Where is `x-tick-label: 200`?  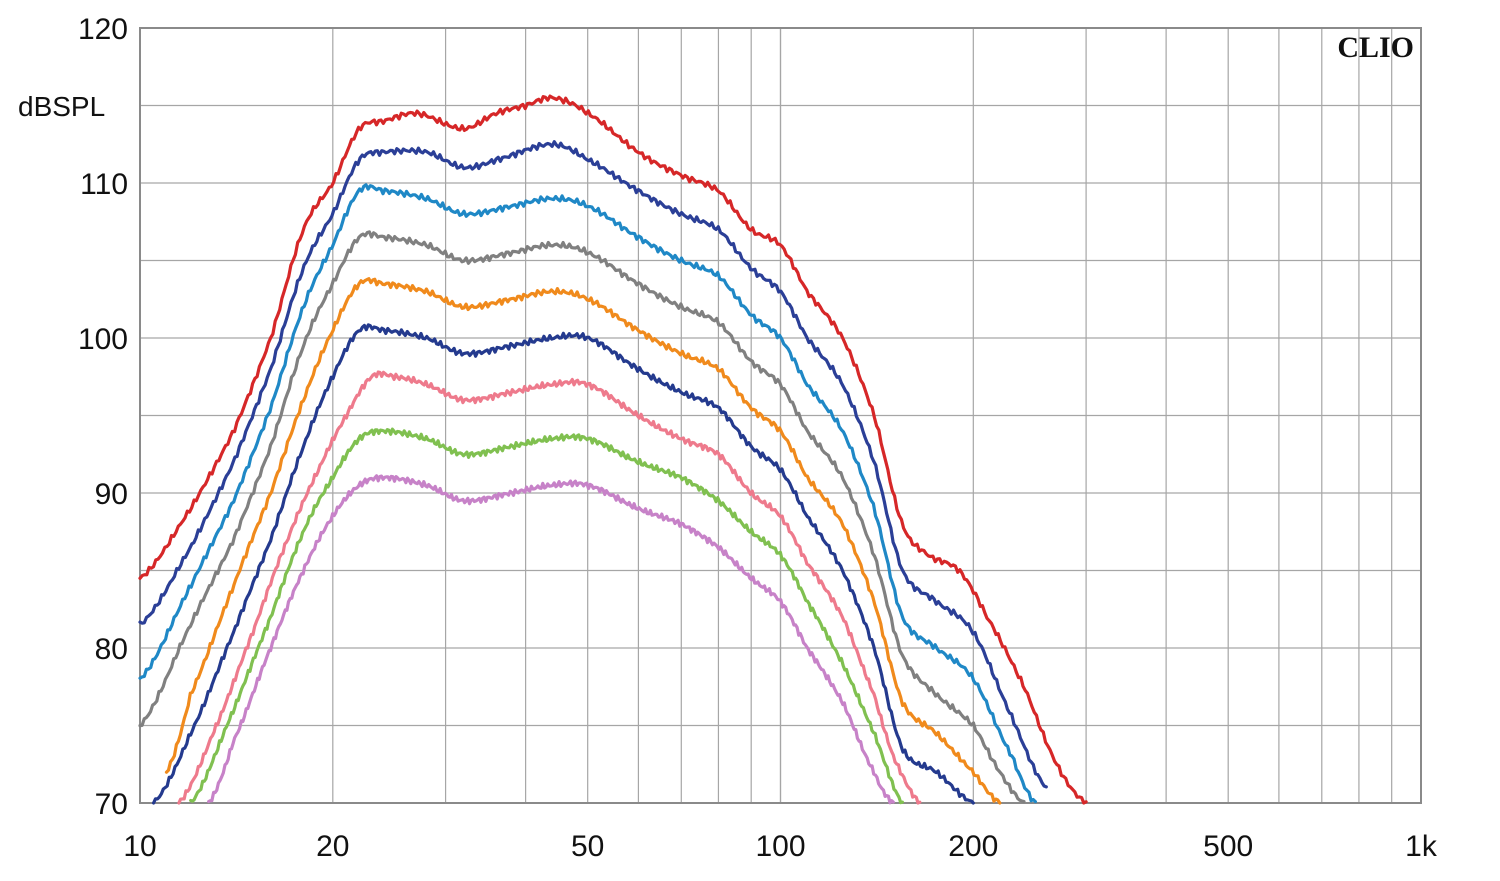 x-tick-label: 200 is located at coordinates (973, 846).